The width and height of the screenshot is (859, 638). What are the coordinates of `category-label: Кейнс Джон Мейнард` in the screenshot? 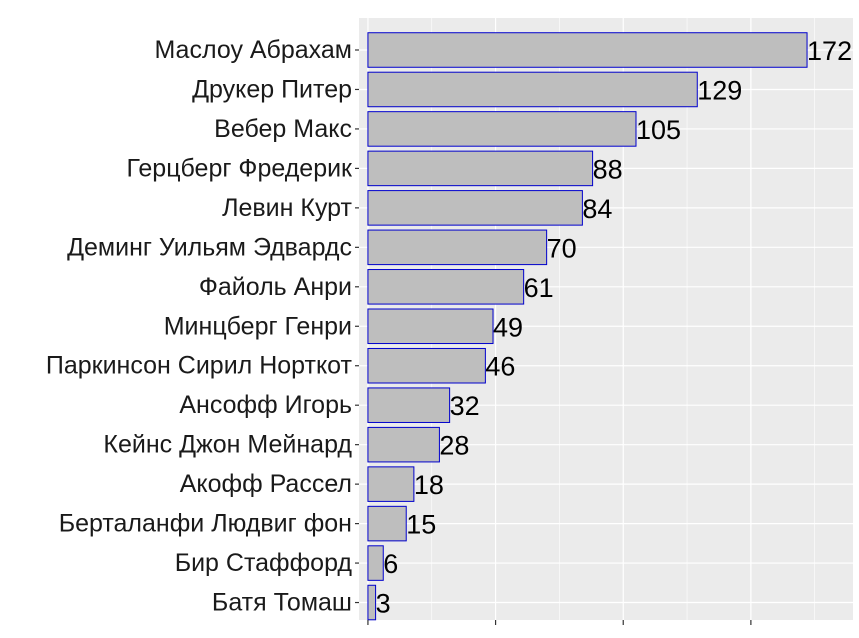 It's located at (227, 445).